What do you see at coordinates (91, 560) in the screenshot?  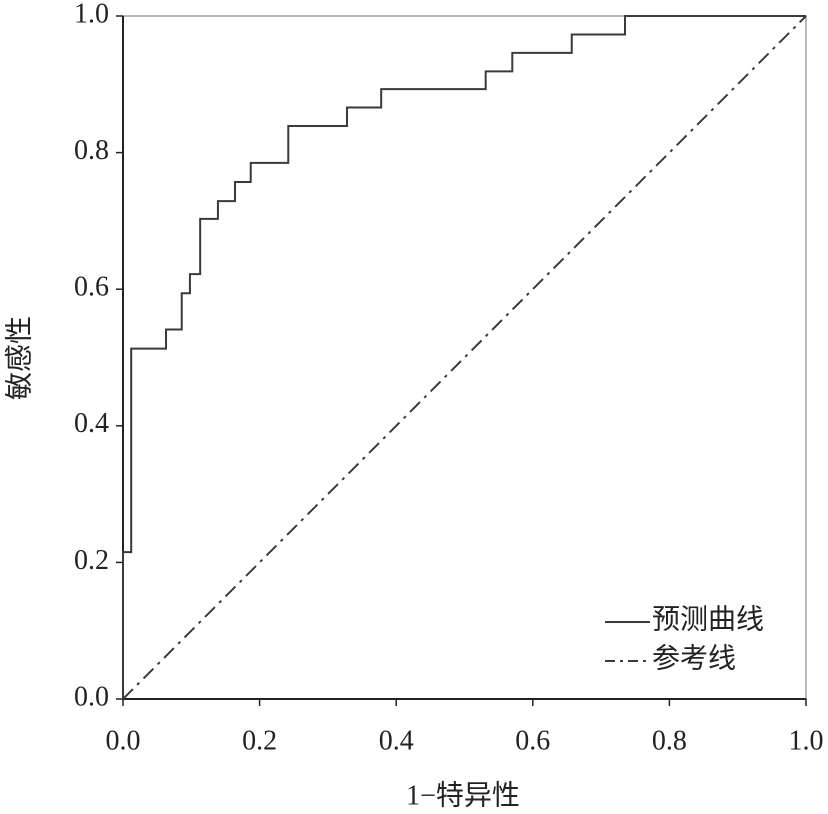 I see `y-tick-label: 0.2` at bounding box center [91, 560].